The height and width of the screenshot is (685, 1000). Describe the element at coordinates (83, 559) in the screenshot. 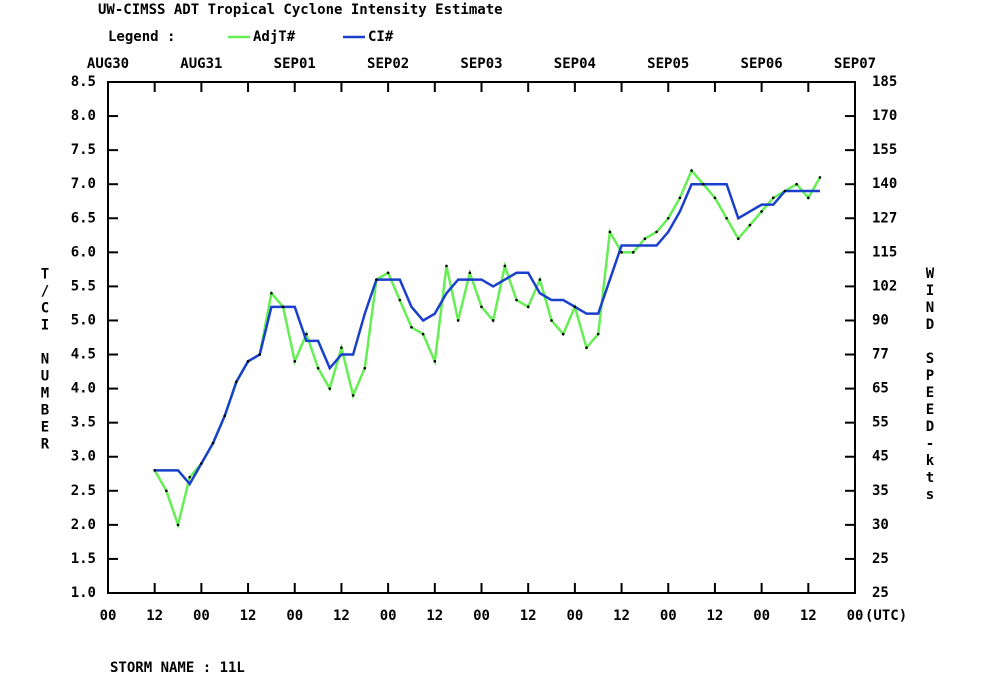

I see `y-tick-label: 1.5` at that location.